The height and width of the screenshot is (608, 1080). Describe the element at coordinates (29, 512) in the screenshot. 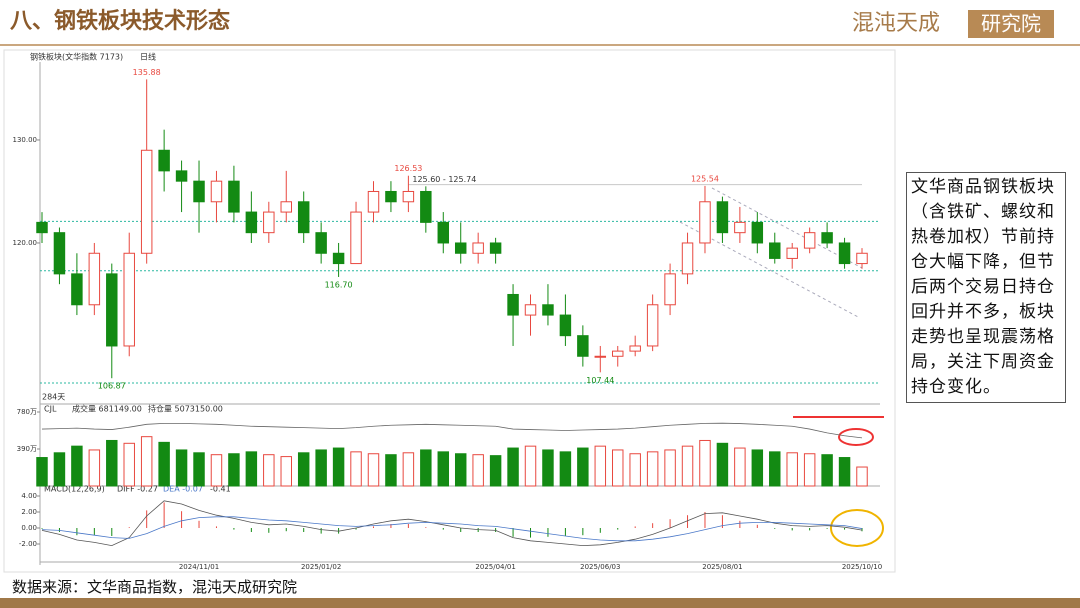

I see `y-tick-label: 2.00` at that location.